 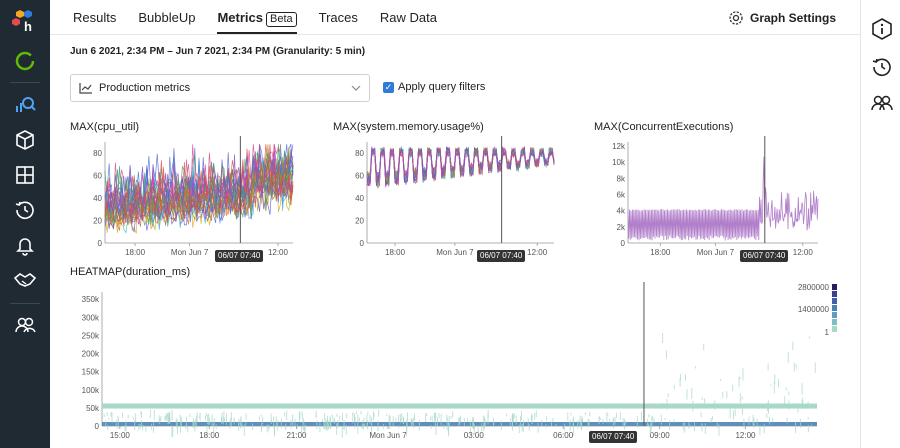 What do you see at coordinates (882, 29) in the screenshot?
I see `info-icon` at bounding box center [882, 29].